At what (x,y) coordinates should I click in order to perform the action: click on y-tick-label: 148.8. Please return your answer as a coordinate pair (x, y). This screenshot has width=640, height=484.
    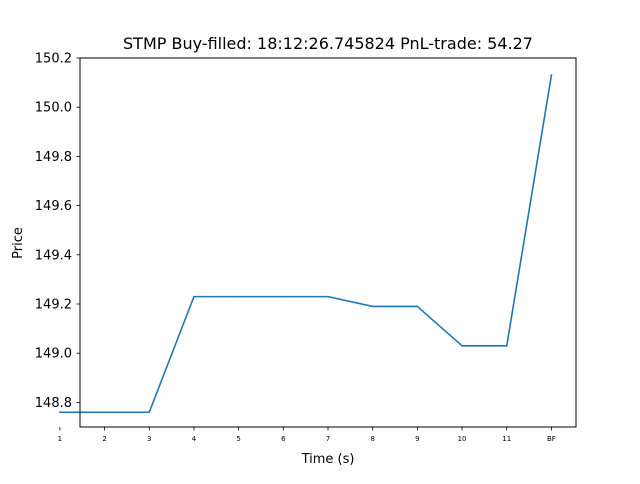
    Looking at the image, I should click on (53, 403).